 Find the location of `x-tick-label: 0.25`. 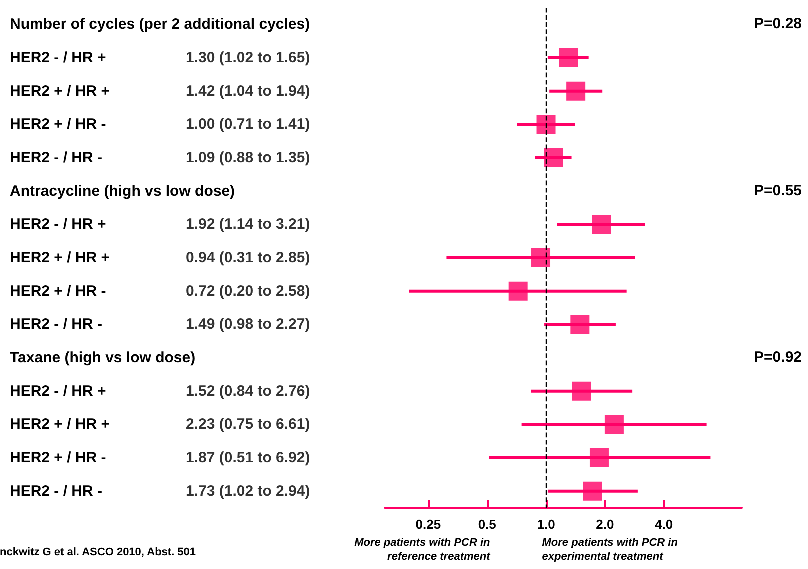

x-tick-label: 0.25 is located at coordinates (429, 524).